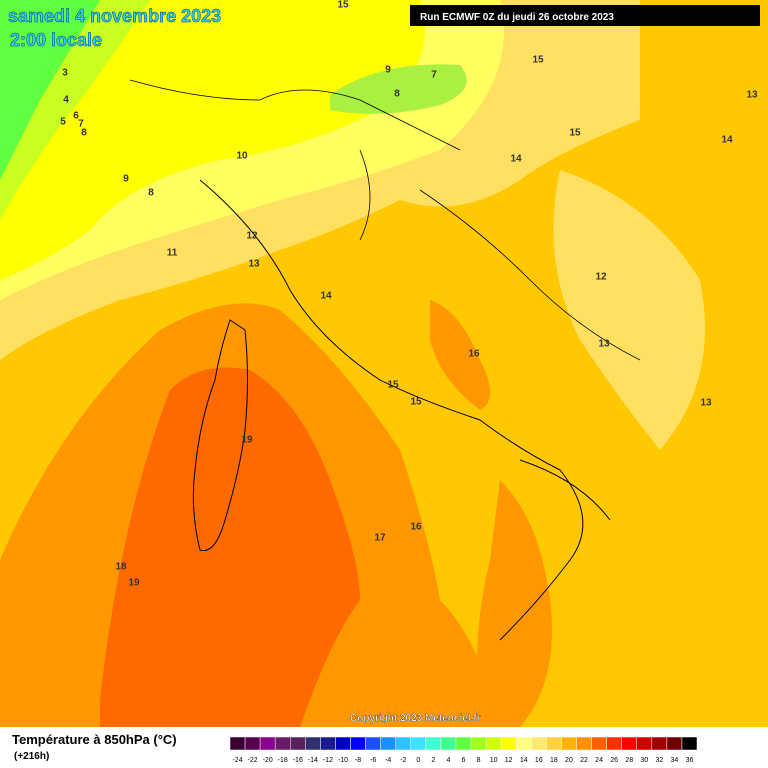 The width and height of the screenshot is (768, 768). I want to click on contour-label: 11, so click(172, 253).